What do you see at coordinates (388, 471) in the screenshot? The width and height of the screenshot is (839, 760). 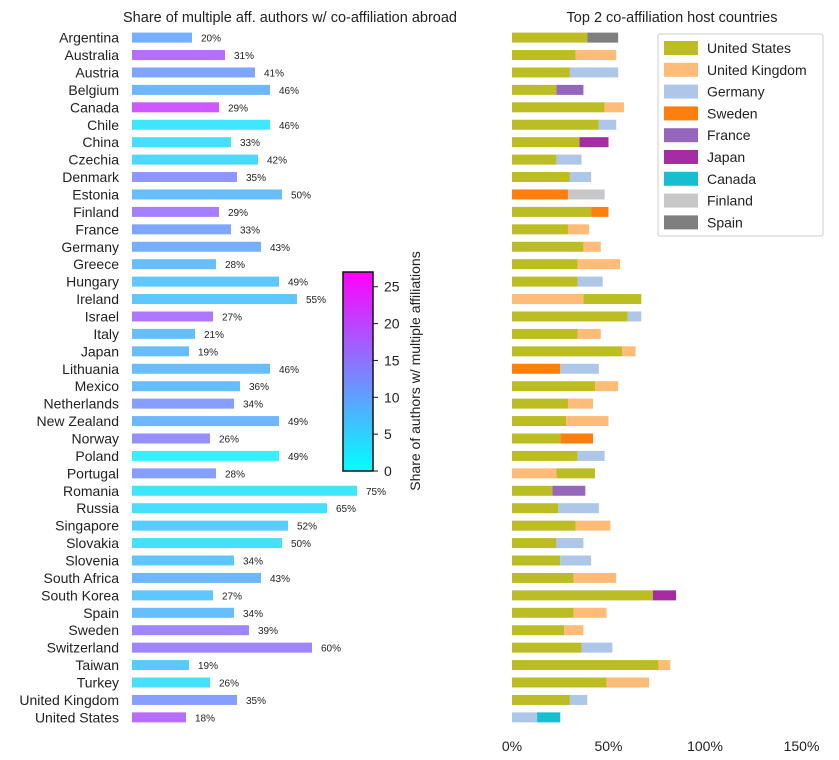 I see `colorbar-tick-label-0: 0` at bounding box center [388, 471].